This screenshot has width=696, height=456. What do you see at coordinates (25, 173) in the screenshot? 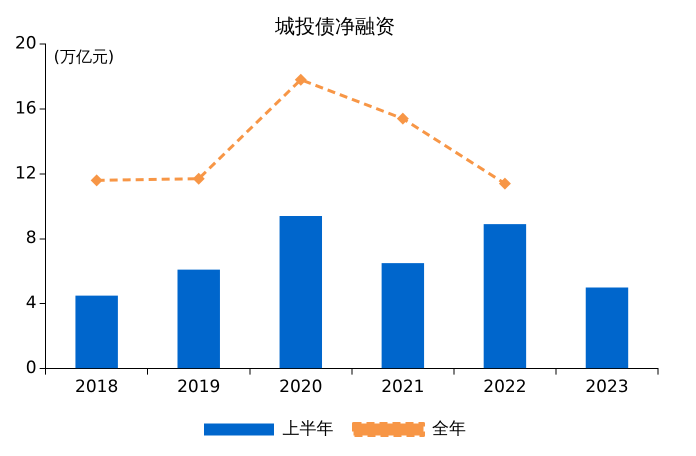
I see `y-tick-label: 12` at bounding box center [25, 173].